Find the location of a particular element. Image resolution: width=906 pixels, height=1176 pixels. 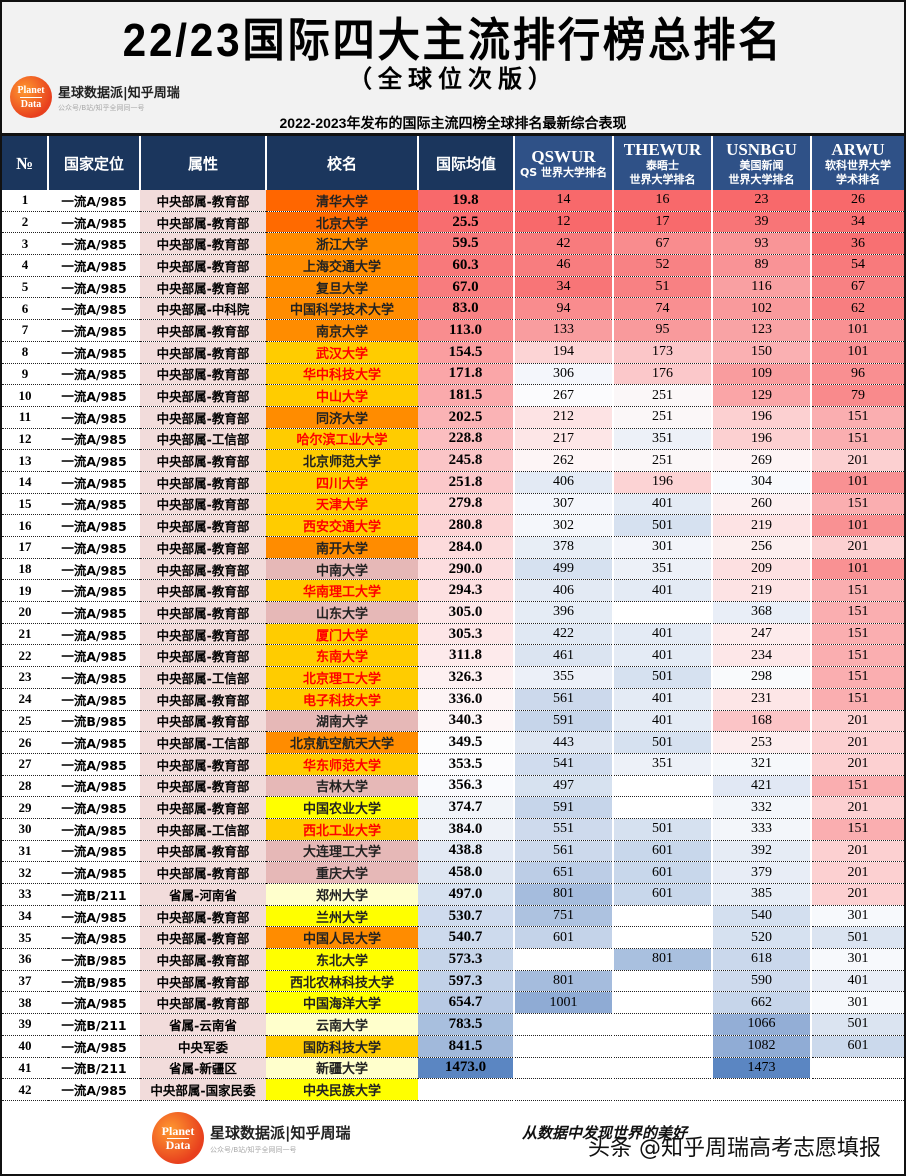

school-name: 西北工业大学 is located at coordinates (342, 829).